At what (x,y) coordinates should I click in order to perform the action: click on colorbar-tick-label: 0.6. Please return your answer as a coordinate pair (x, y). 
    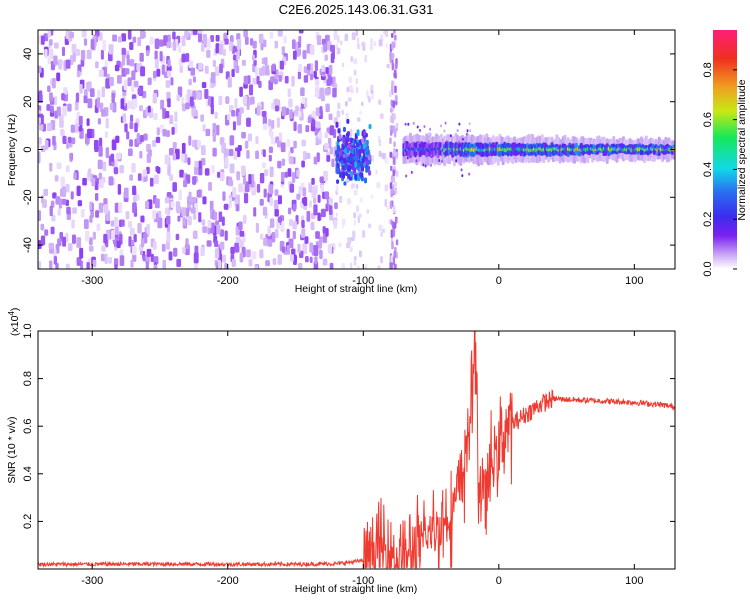
    Looking at the image, I should click on (708, 119).